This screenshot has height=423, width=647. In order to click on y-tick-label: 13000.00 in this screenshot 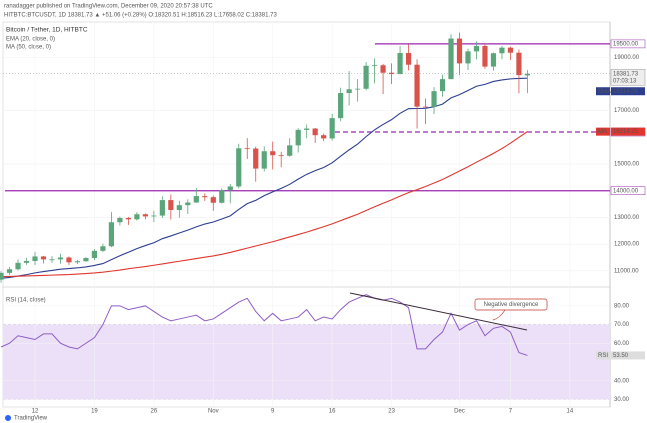, I will do `click(627, 218)`.